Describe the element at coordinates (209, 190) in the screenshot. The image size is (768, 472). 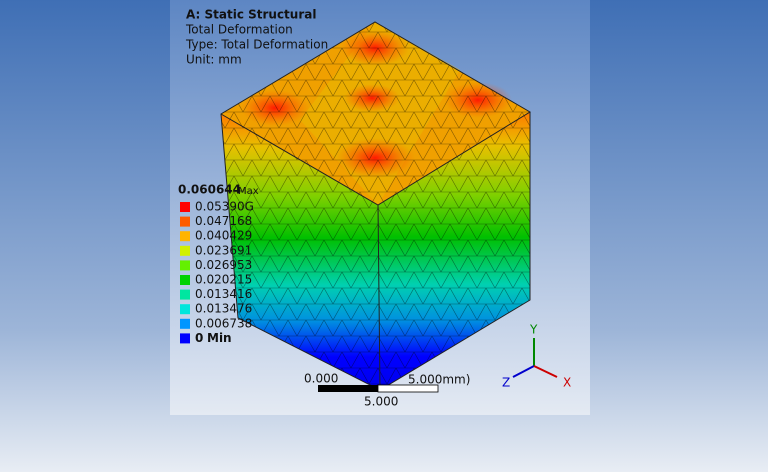
I see `legend-max-value: 0.060644` at that location.